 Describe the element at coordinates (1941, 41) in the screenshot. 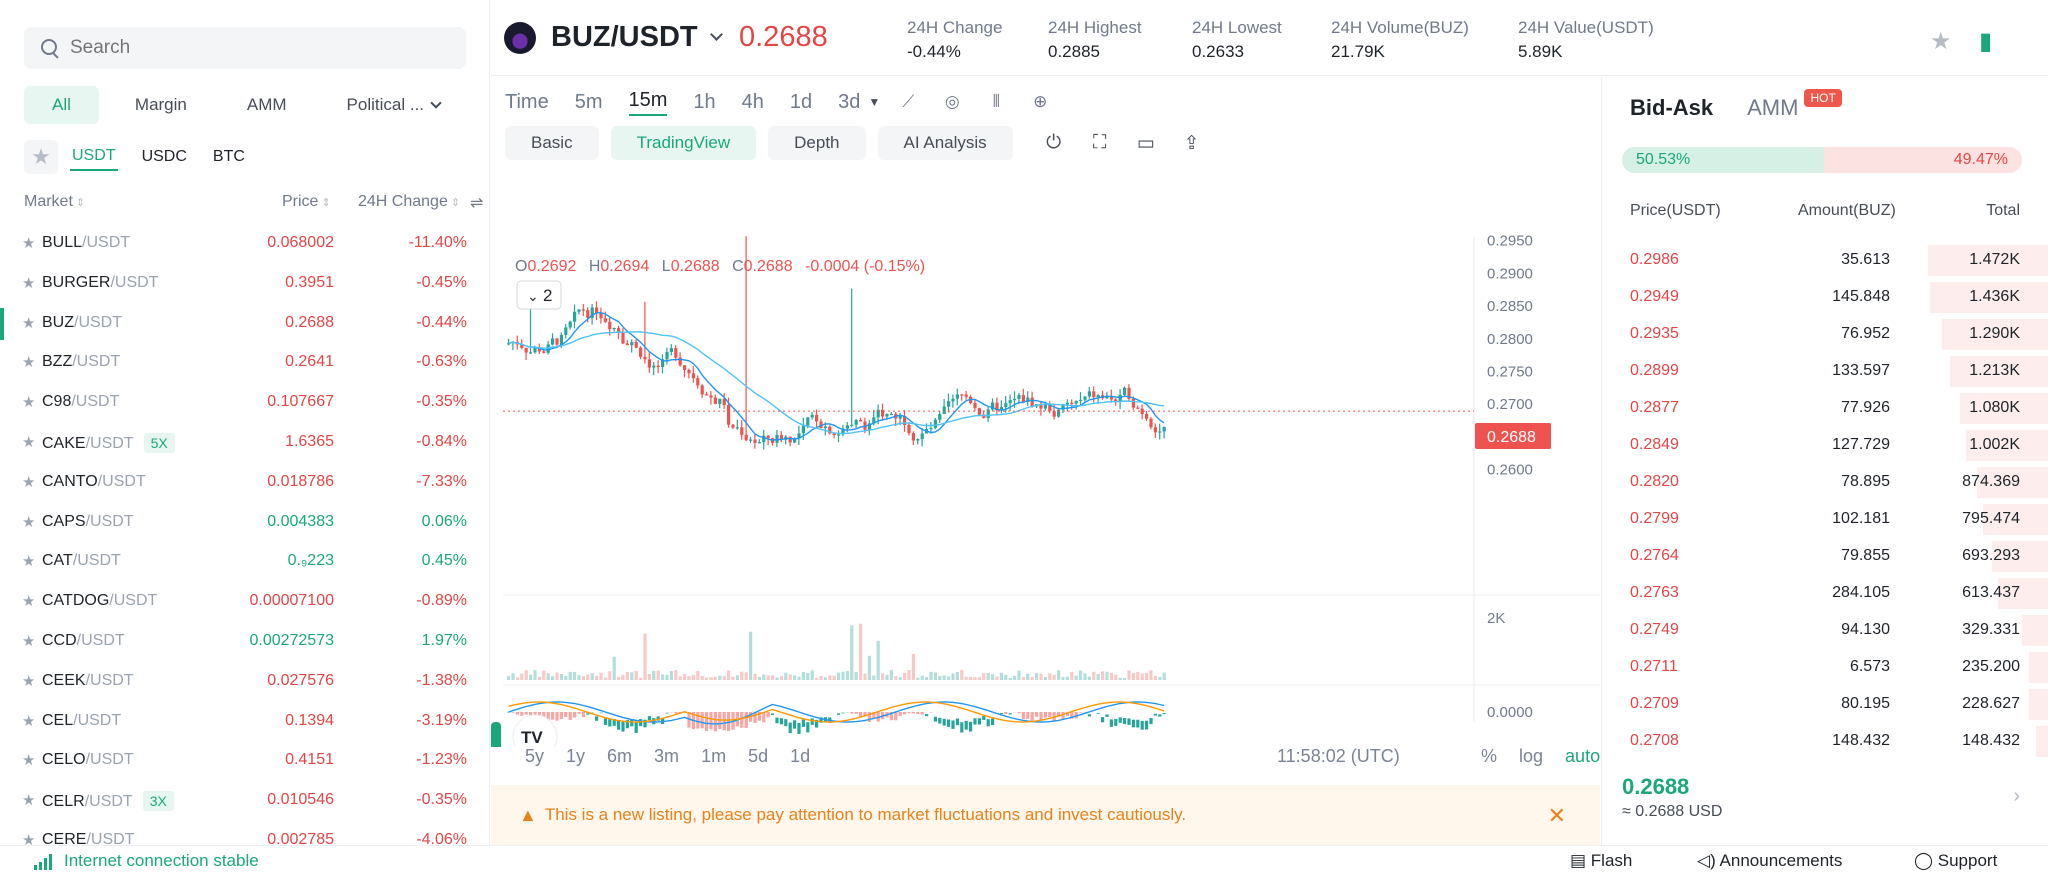

I see `favorite-star-icon: ★` at that location.